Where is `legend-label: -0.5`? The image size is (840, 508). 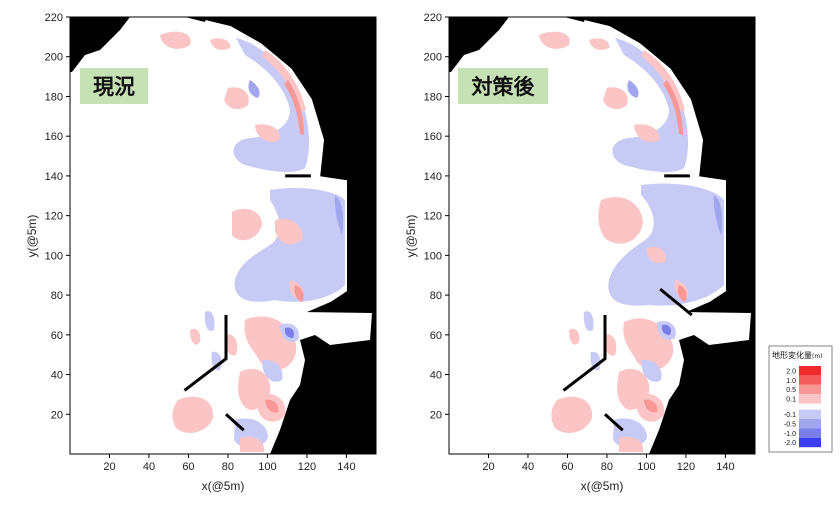
legend-label: -0.5 is located at coordinates (790, 424).